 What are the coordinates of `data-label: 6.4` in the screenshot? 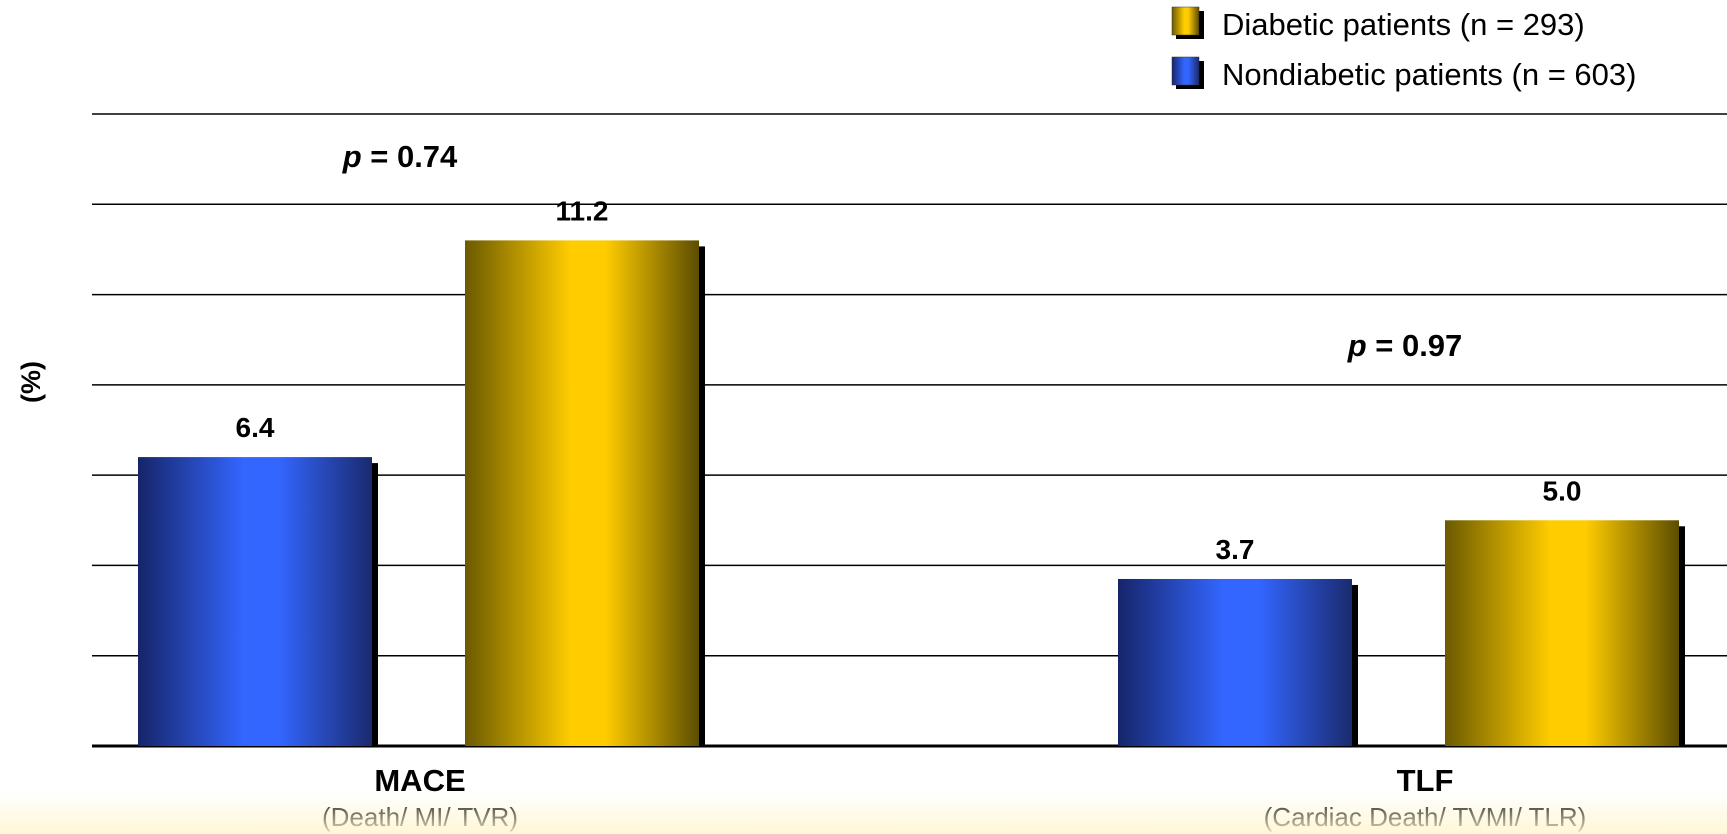 It's located at (255, 427).